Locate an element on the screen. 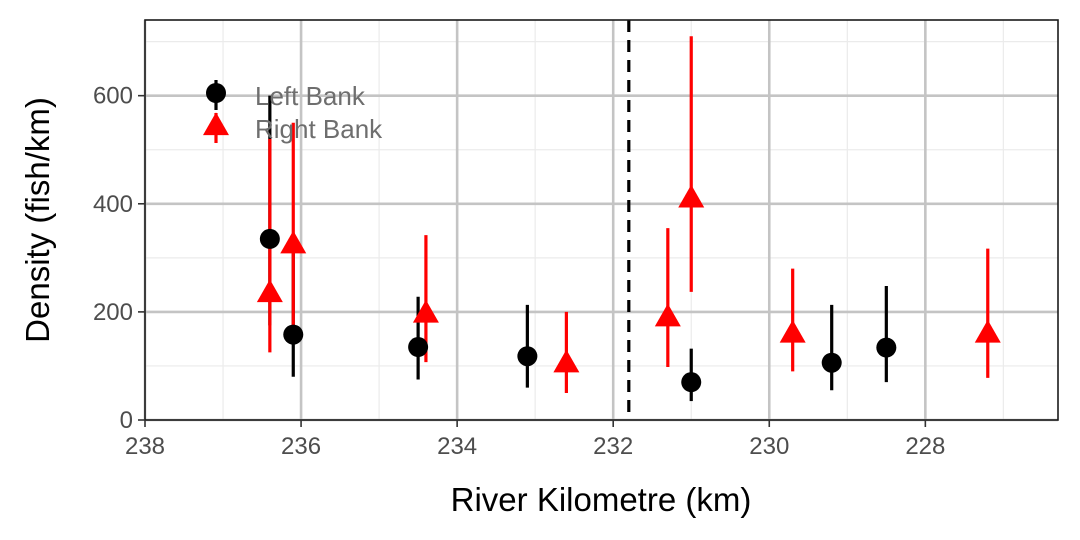 This screenshot has height=540, width=1080. legend-key-right-bank is located at coordinates (216, 124).